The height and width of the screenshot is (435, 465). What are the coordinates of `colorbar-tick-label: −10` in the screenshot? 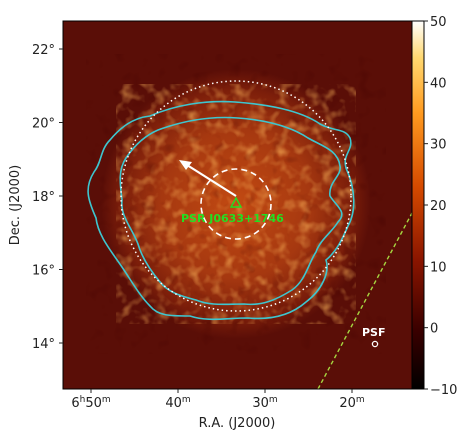 It's located at (443, 390).